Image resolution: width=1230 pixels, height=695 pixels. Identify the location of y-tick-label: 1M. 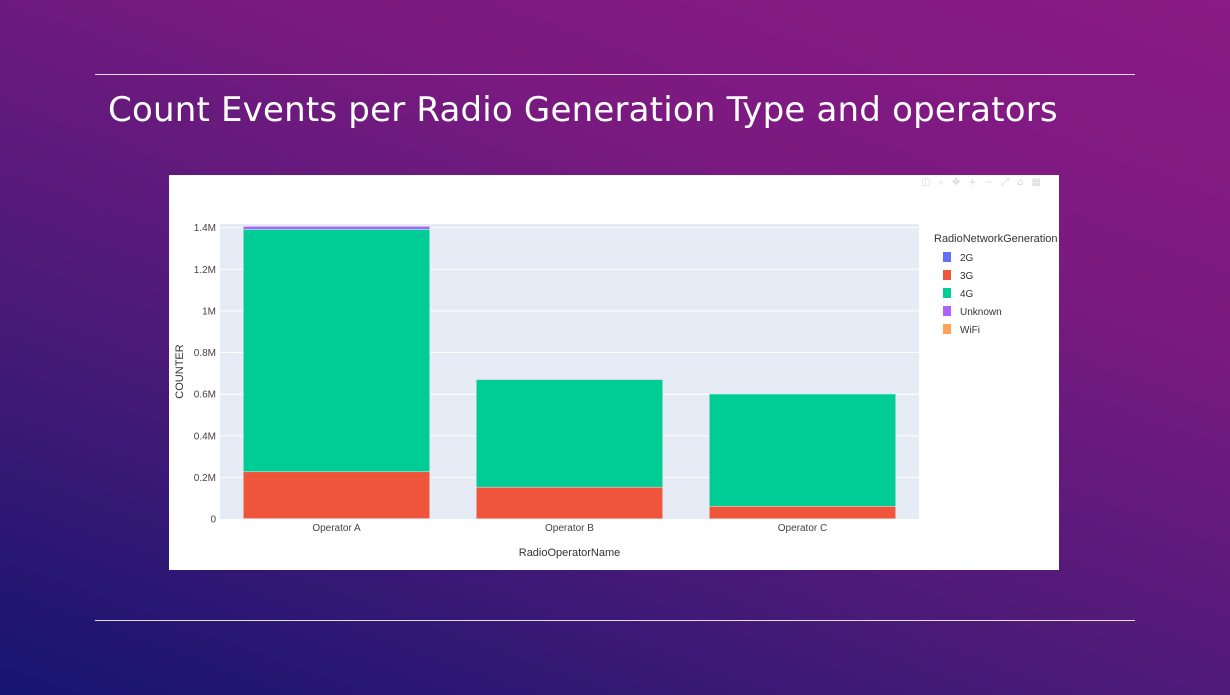
(209, 311).